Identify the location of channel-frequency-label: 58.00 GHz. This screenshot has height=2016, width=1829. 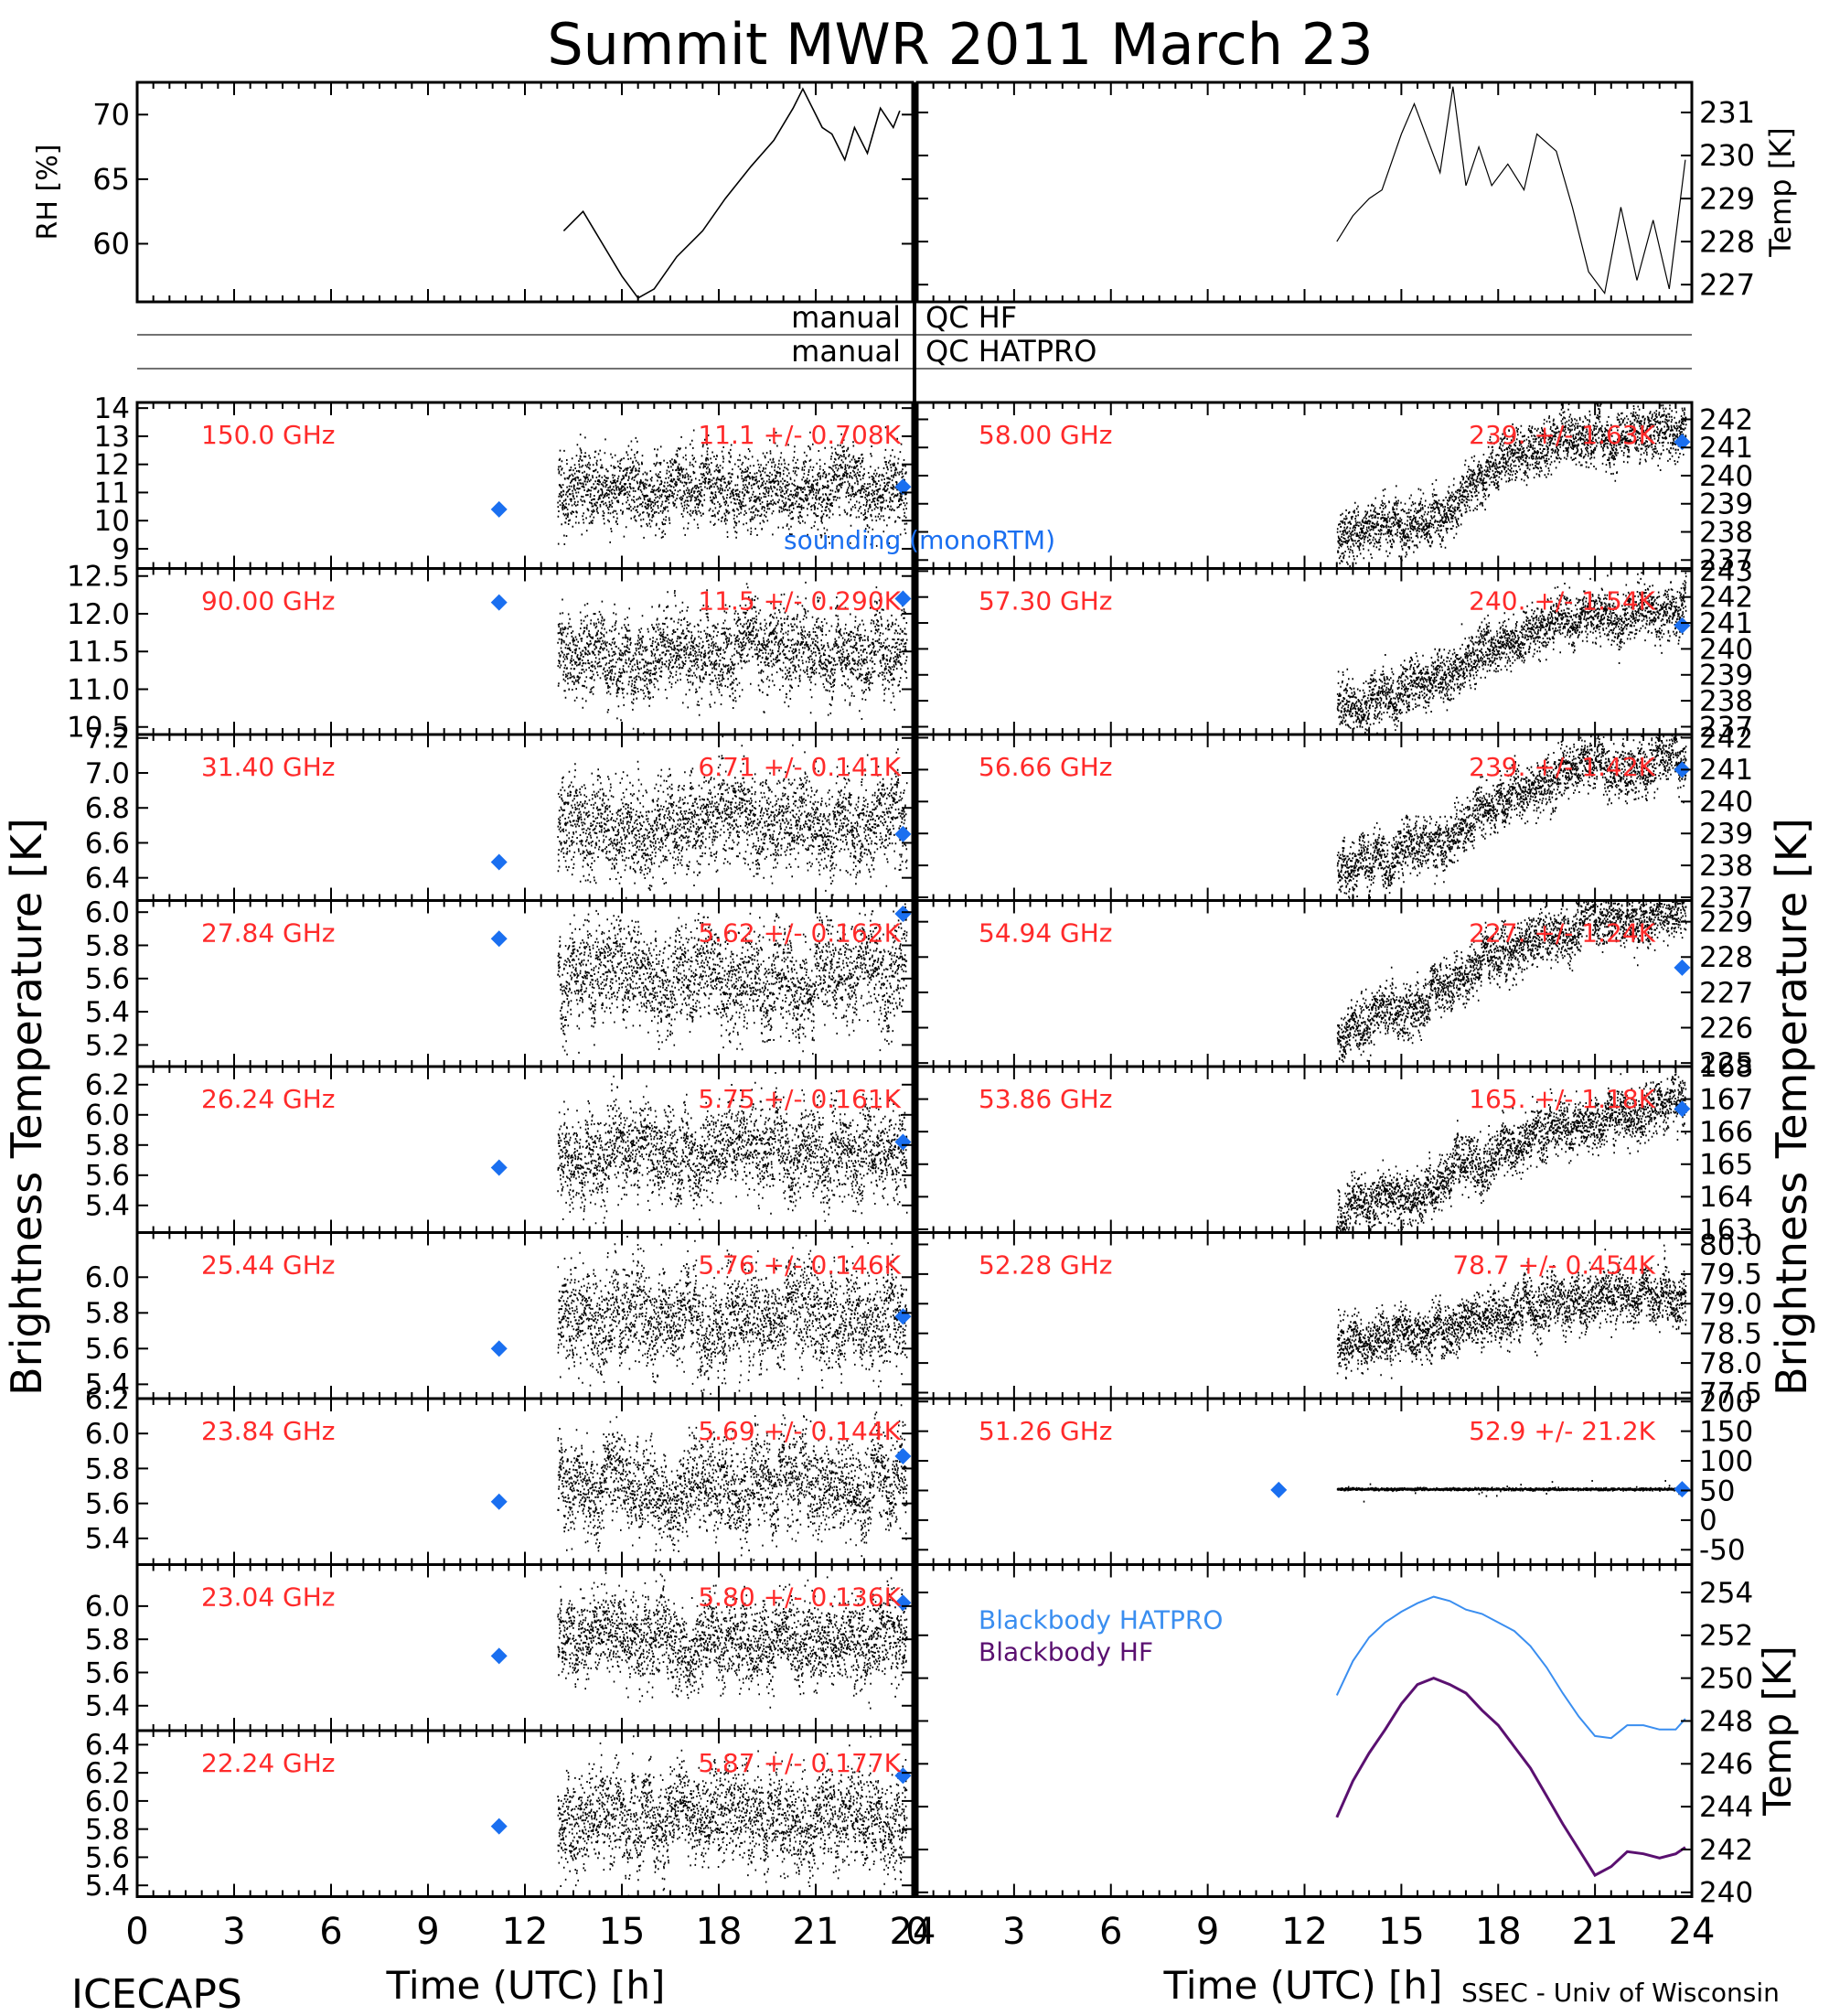
(1046, 435).